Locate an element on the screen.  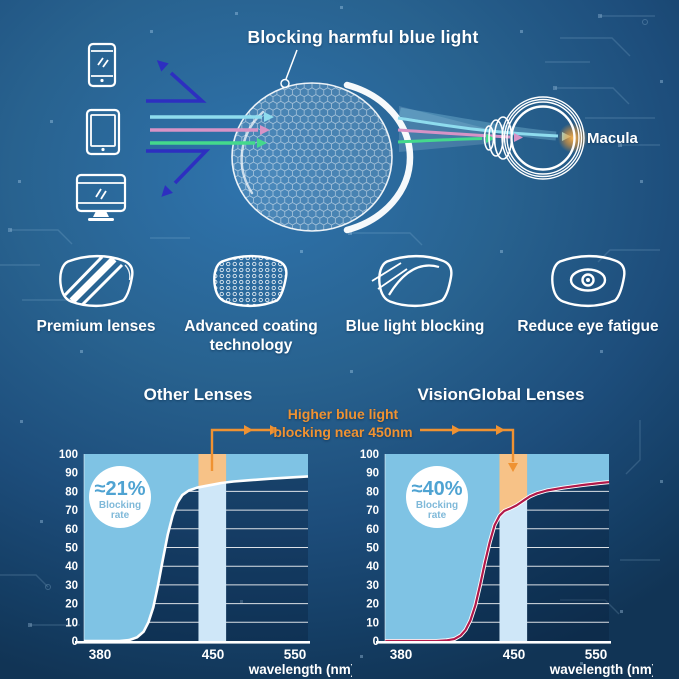
coated-lens-graphic is located at coordinates (322, 157).